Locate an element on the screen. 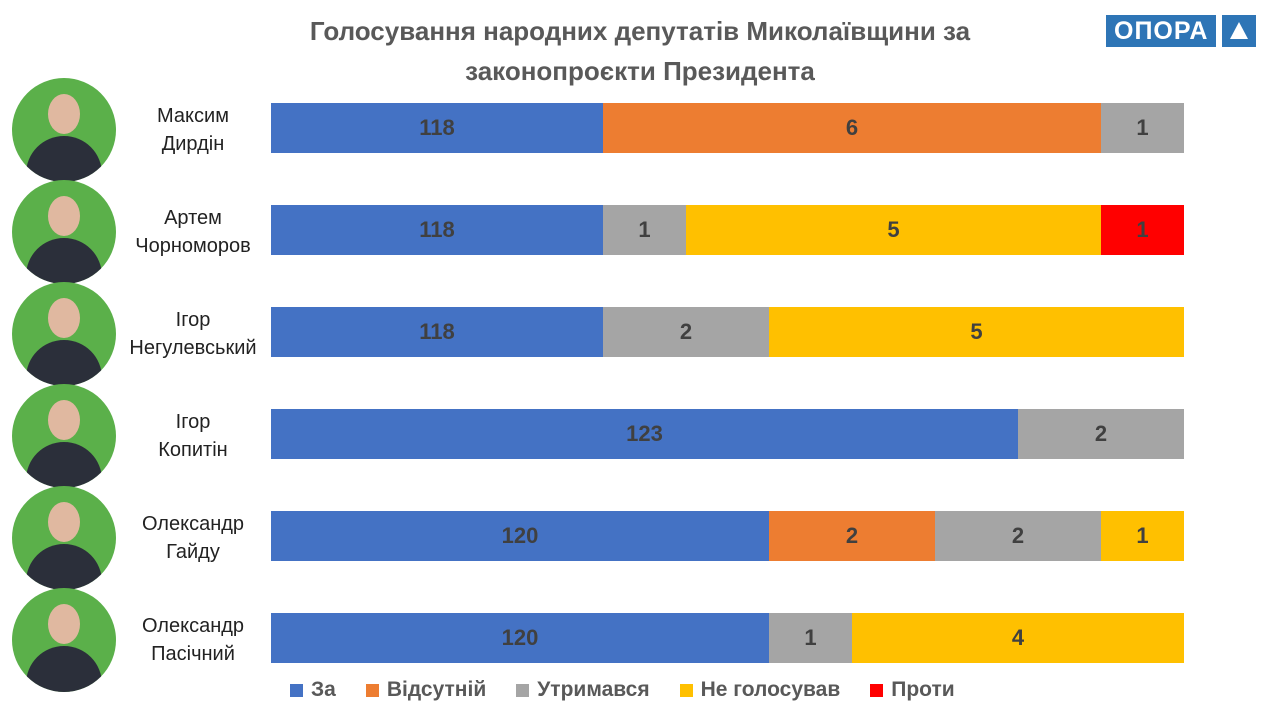  name-line: Негулевський is located at coordinates (193, 348).